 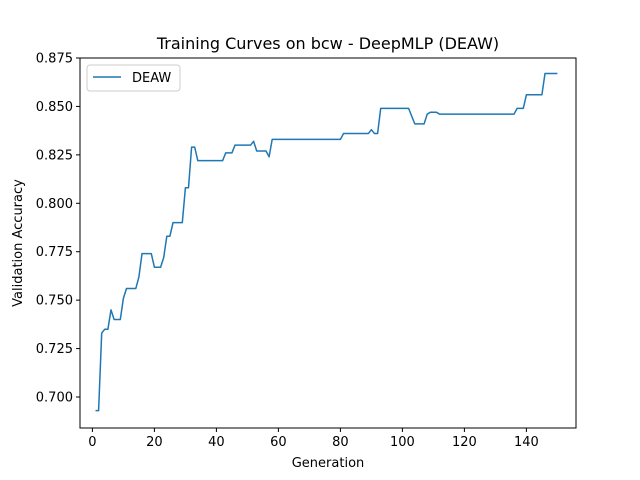 I want to click on x-tick-label: 140, so click(x=526, y=442).